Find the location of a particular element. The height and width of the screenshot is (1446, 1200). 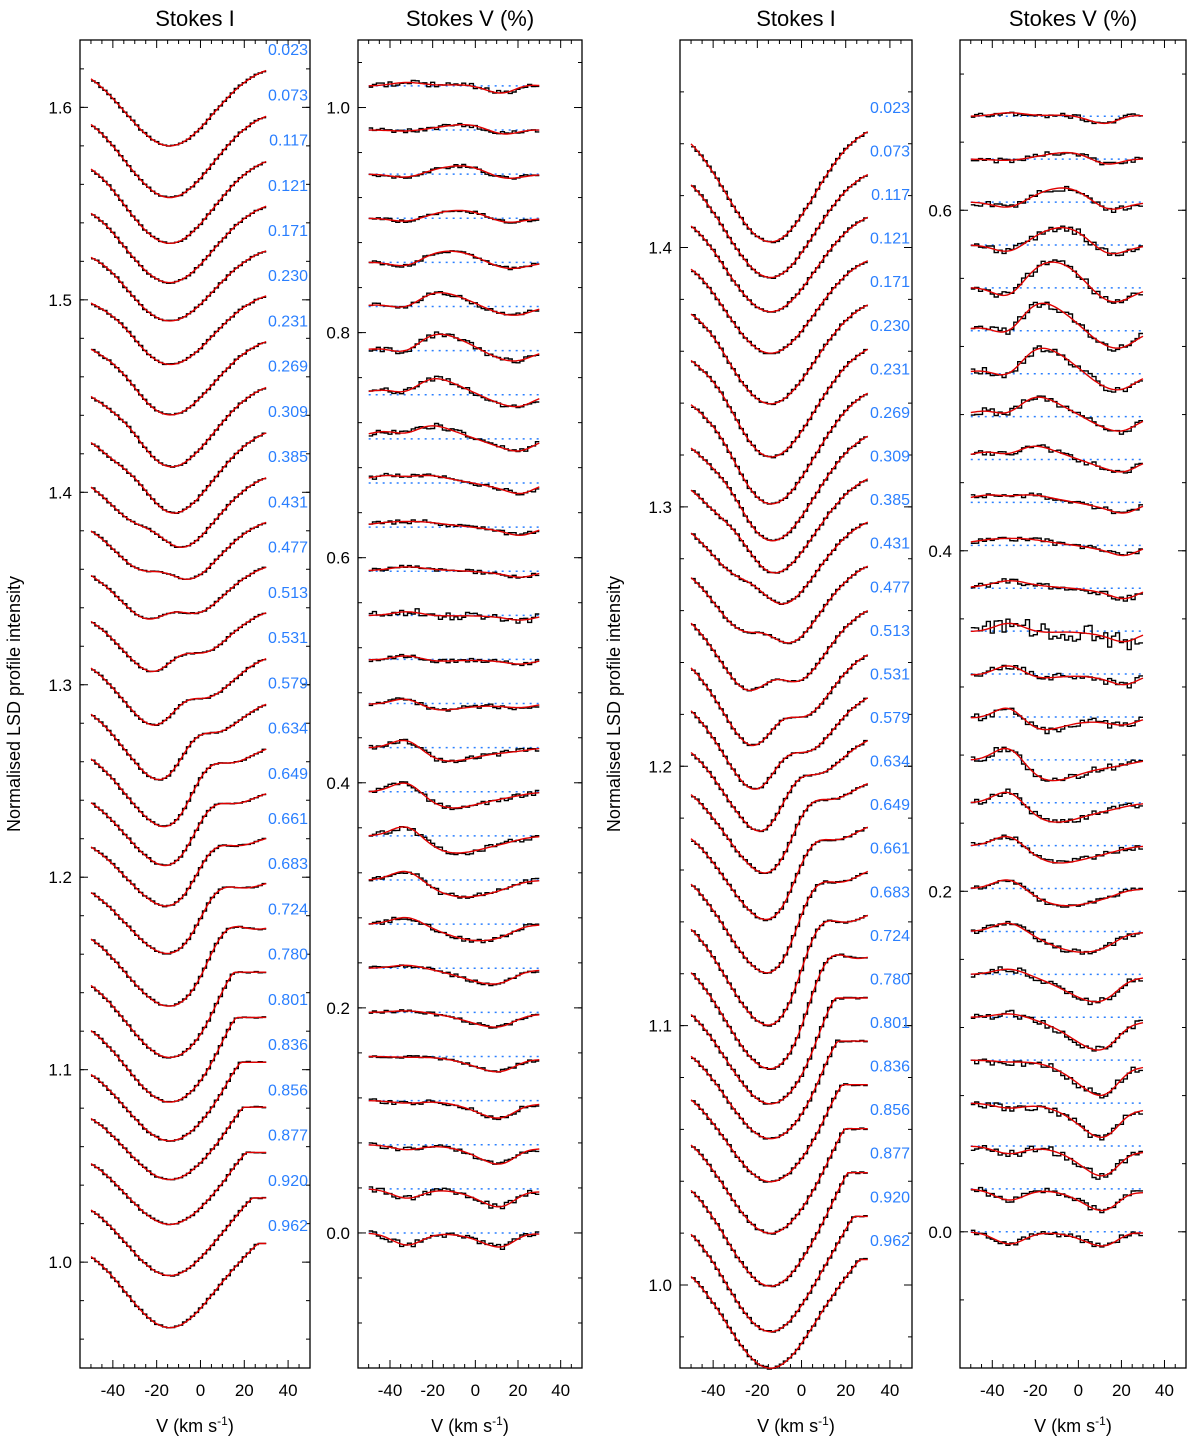

y-tick-label: 1.5 is located at coordinates (60, 300).